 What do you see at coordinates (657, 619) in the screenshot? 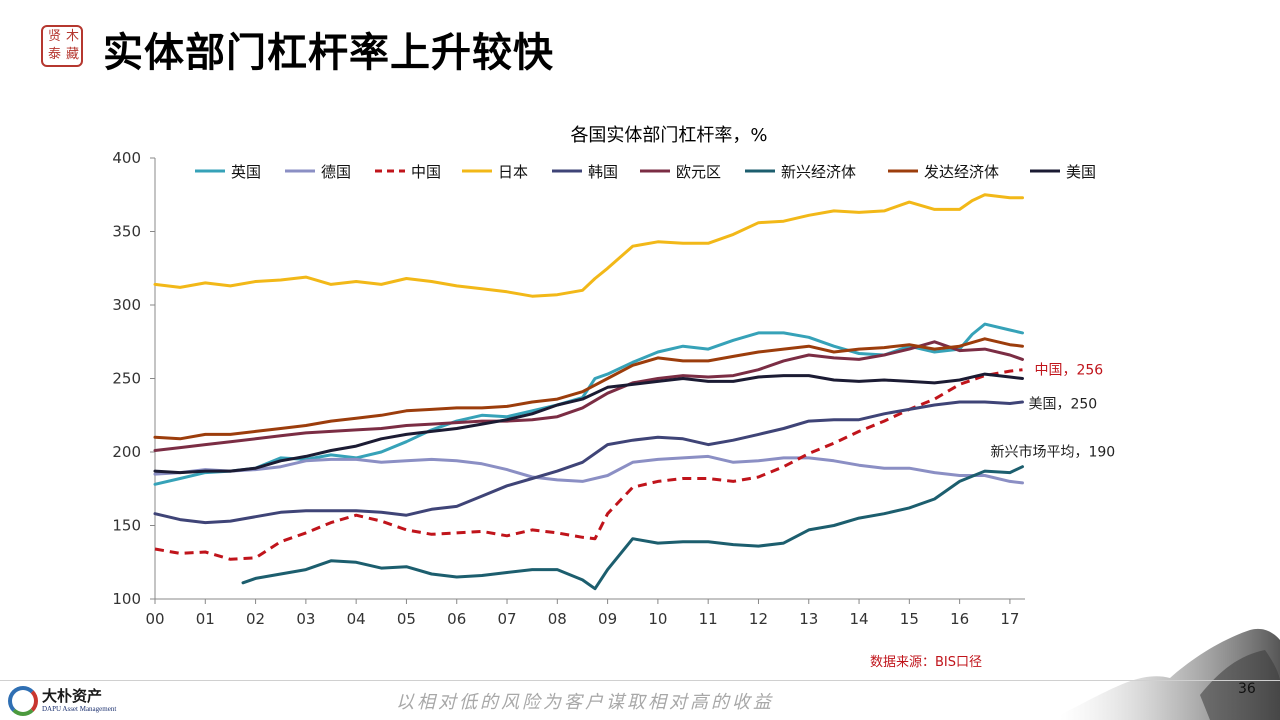
I see `x-tick-label: 10` at bounding box center [657, 619].